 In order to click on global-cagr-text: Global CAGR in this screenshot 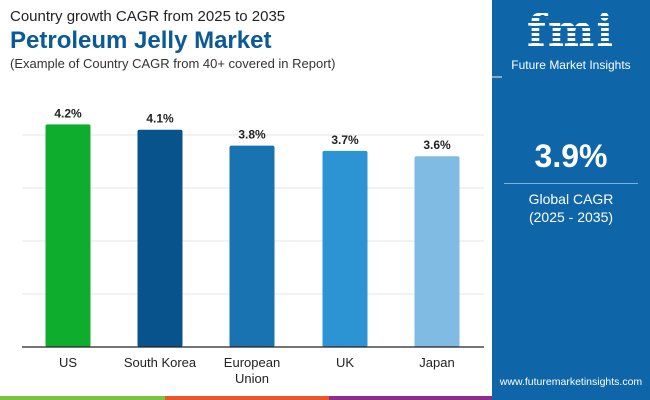, I will do `click(571, 199)`.